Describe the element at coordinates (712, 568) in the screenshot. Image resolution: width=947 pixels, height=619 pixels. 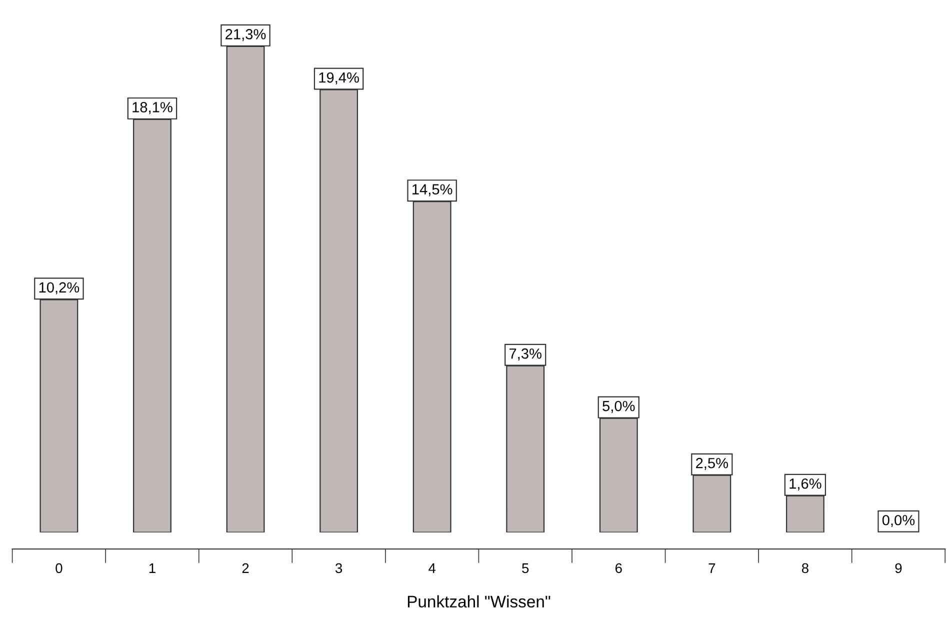
I see `x-tick-label: 7` at that location.